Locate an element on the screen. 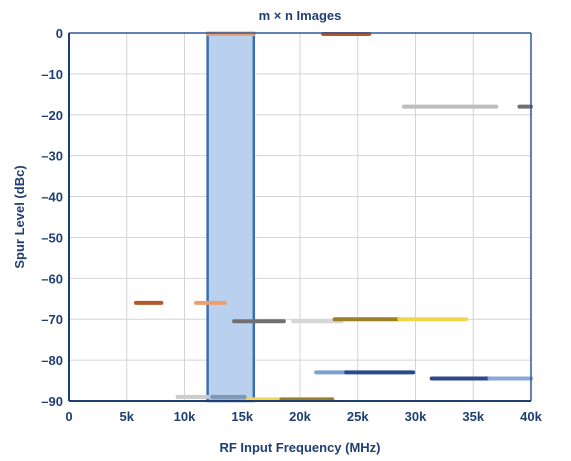 The height and width of the screenshot is (461, 571). x-tick-label: 10k is located at coordinates (185, 416).